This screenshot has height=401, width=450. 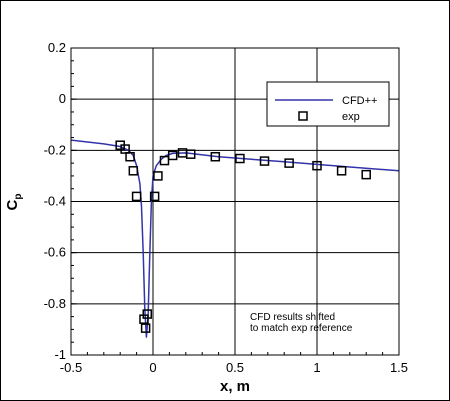 I want to click on svg-text: Cp, so click(x=14, y=202).